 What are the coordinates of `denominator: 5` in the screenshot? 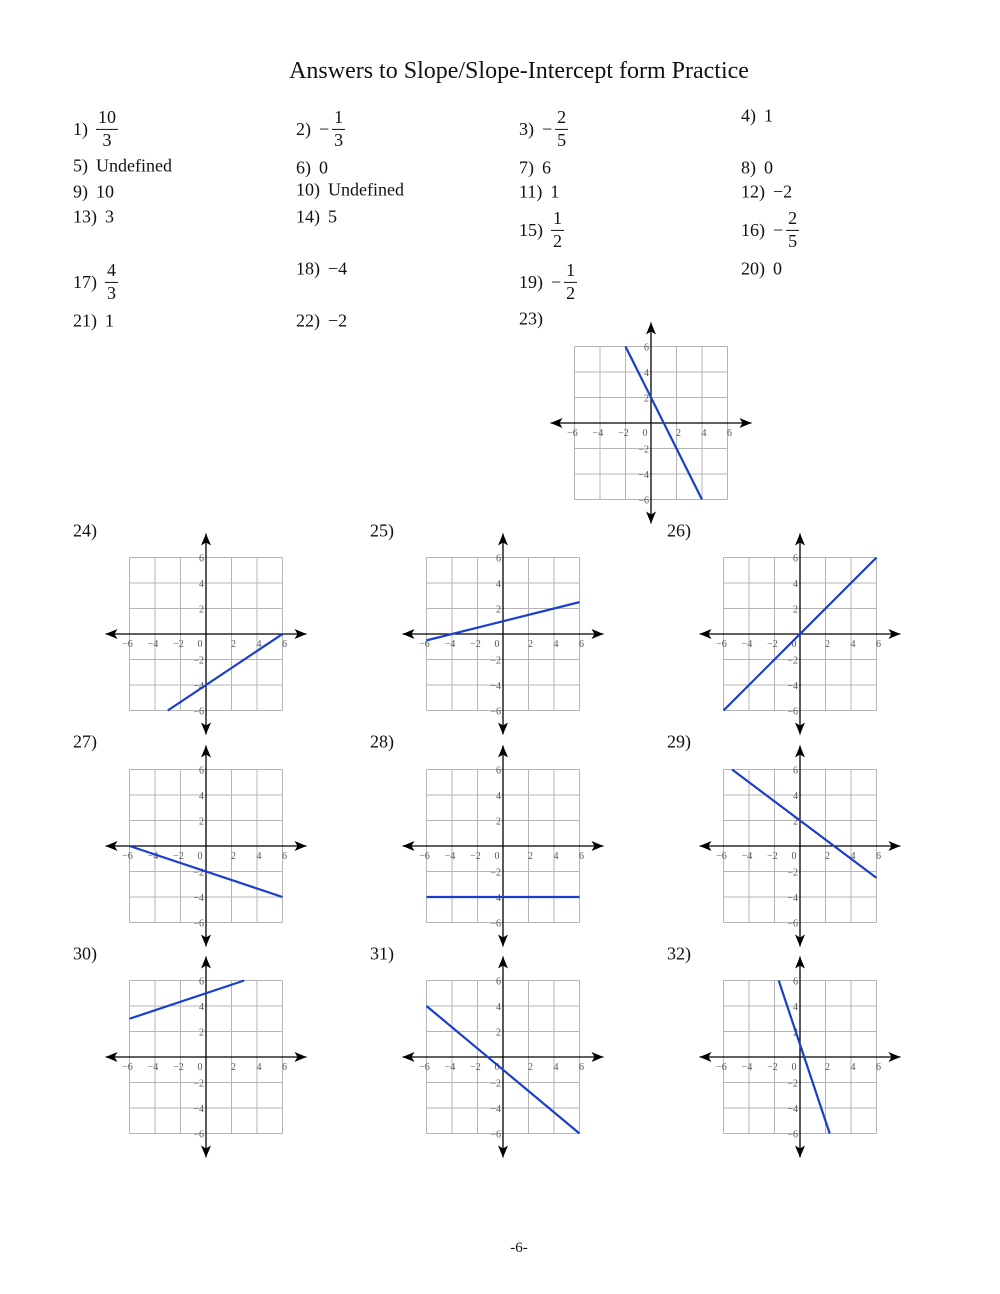 It's located at (793, 240).